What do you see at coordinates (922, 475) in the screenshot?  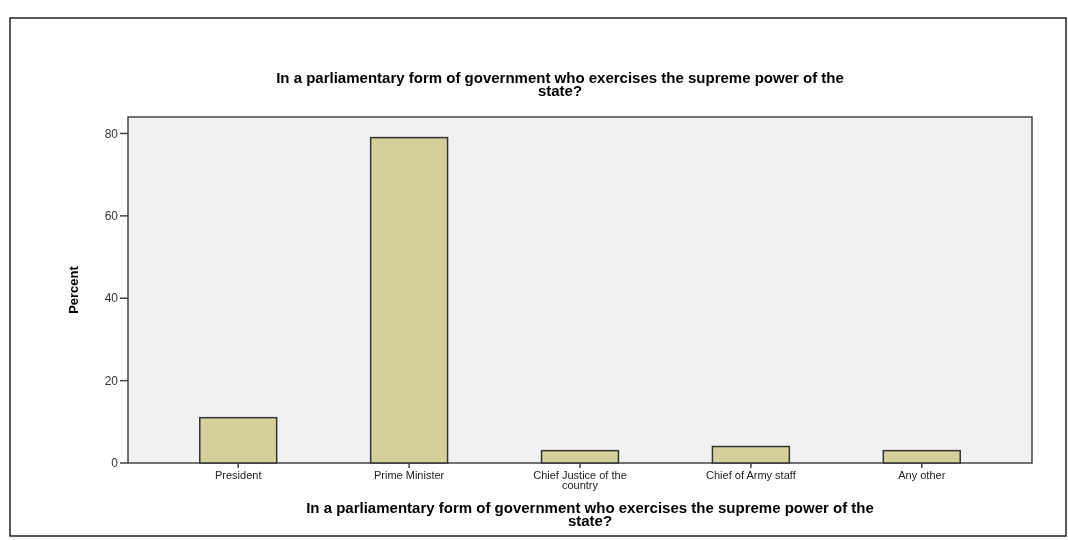 I see `x-tick-label: Any other` at bounding box center [922, 475].